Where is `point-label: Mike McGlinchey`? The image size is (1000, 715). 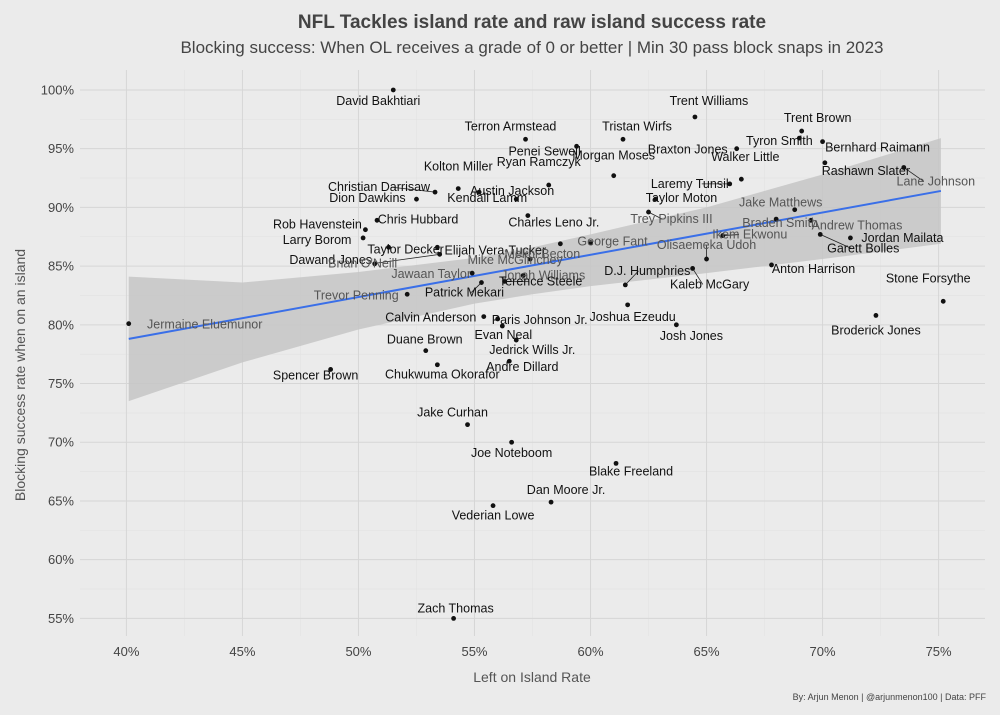
point-label: Mike McGlinchey is located at coordinates (516, 260).